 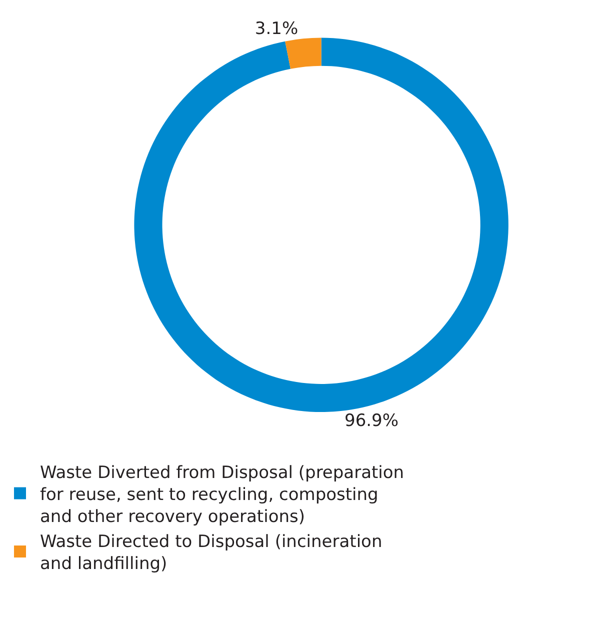 I want to click on legend-label: Waste Directed to Disposal (incineration and landfilling), so click(x=211, y=553).